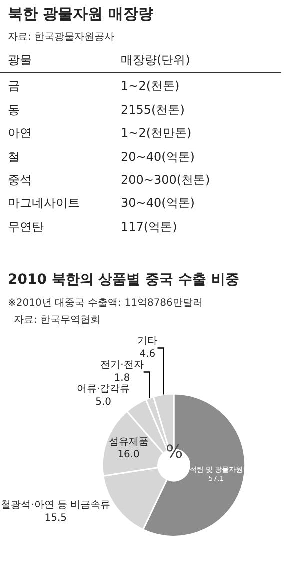  I want to click on category-label: 동, so click(14, 110).